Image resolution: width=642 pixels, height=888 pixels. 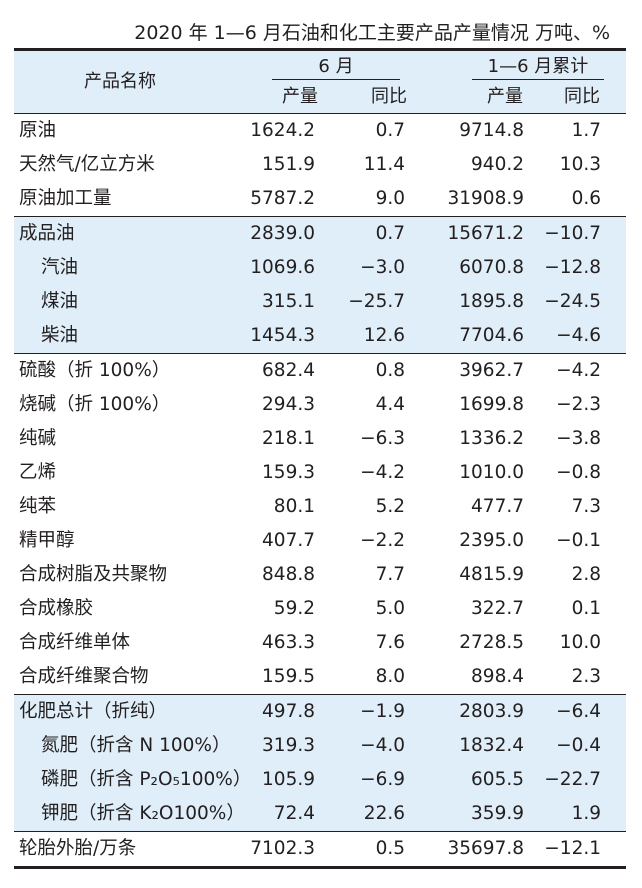 I want to click on ytd-yoy: −0.8, so click(x=578, y=472).